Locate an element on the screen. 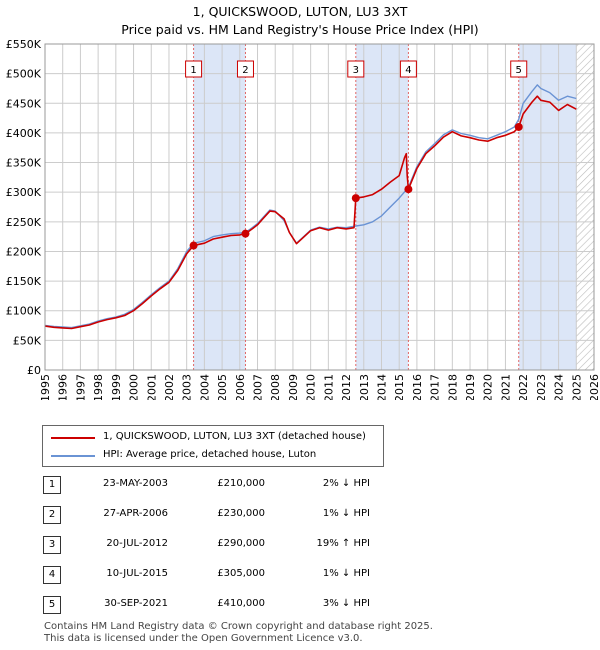 The image size is (600, 650). x-tick-label: 2002 is located at coordinates (169, 387).